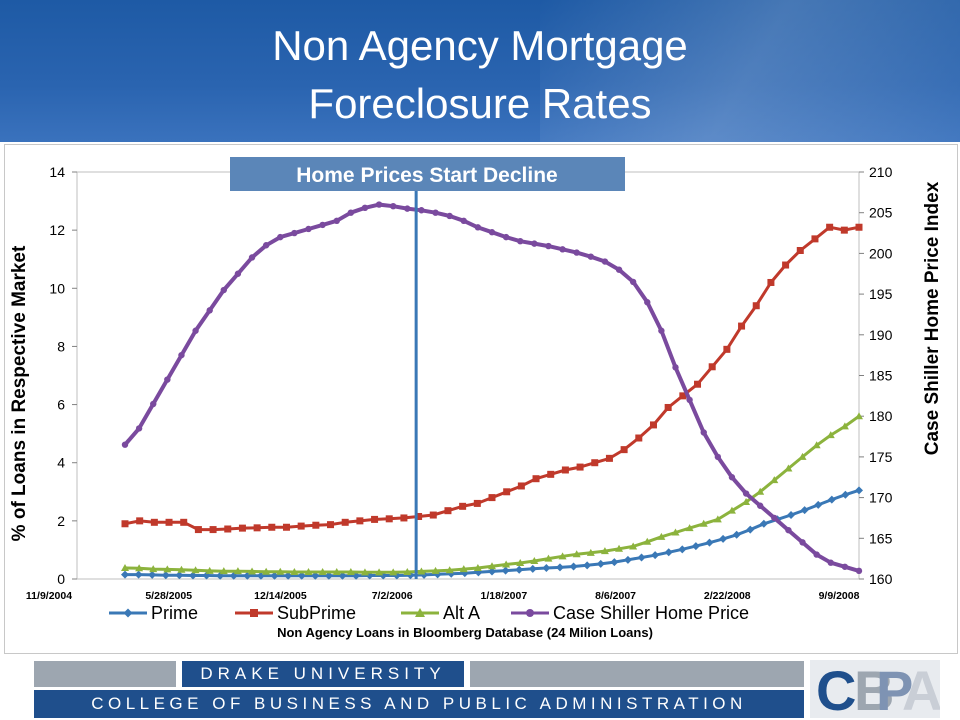 The width and height of the screenshot is (960, 720). Describe the element at coordinates (61, 521) in the screenshot. I see `y-tick-label: 2` at that location.